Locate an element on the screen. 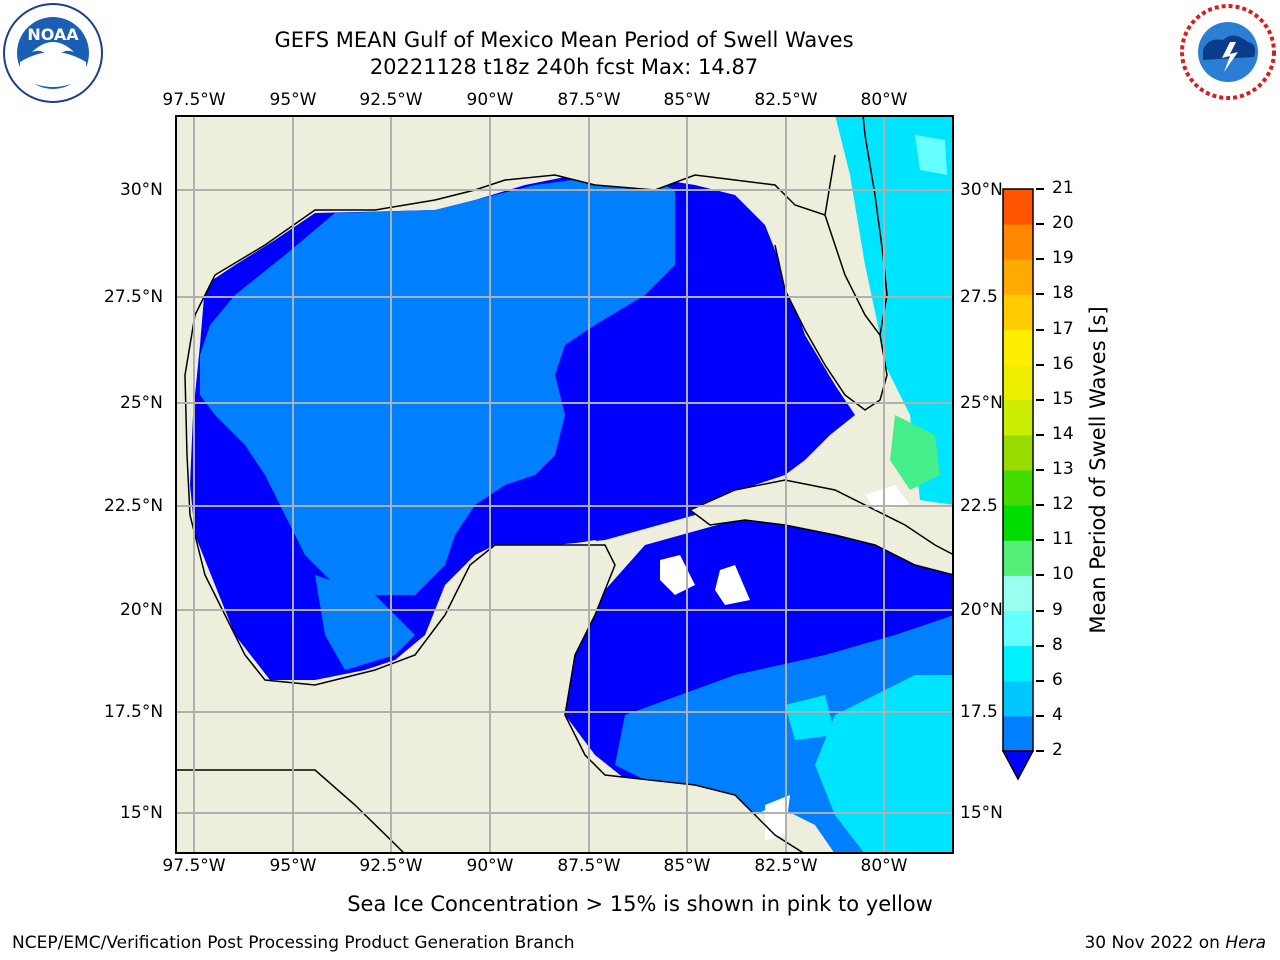  colorbar-tick-label: 13 is located at coordinates (1063, 469).